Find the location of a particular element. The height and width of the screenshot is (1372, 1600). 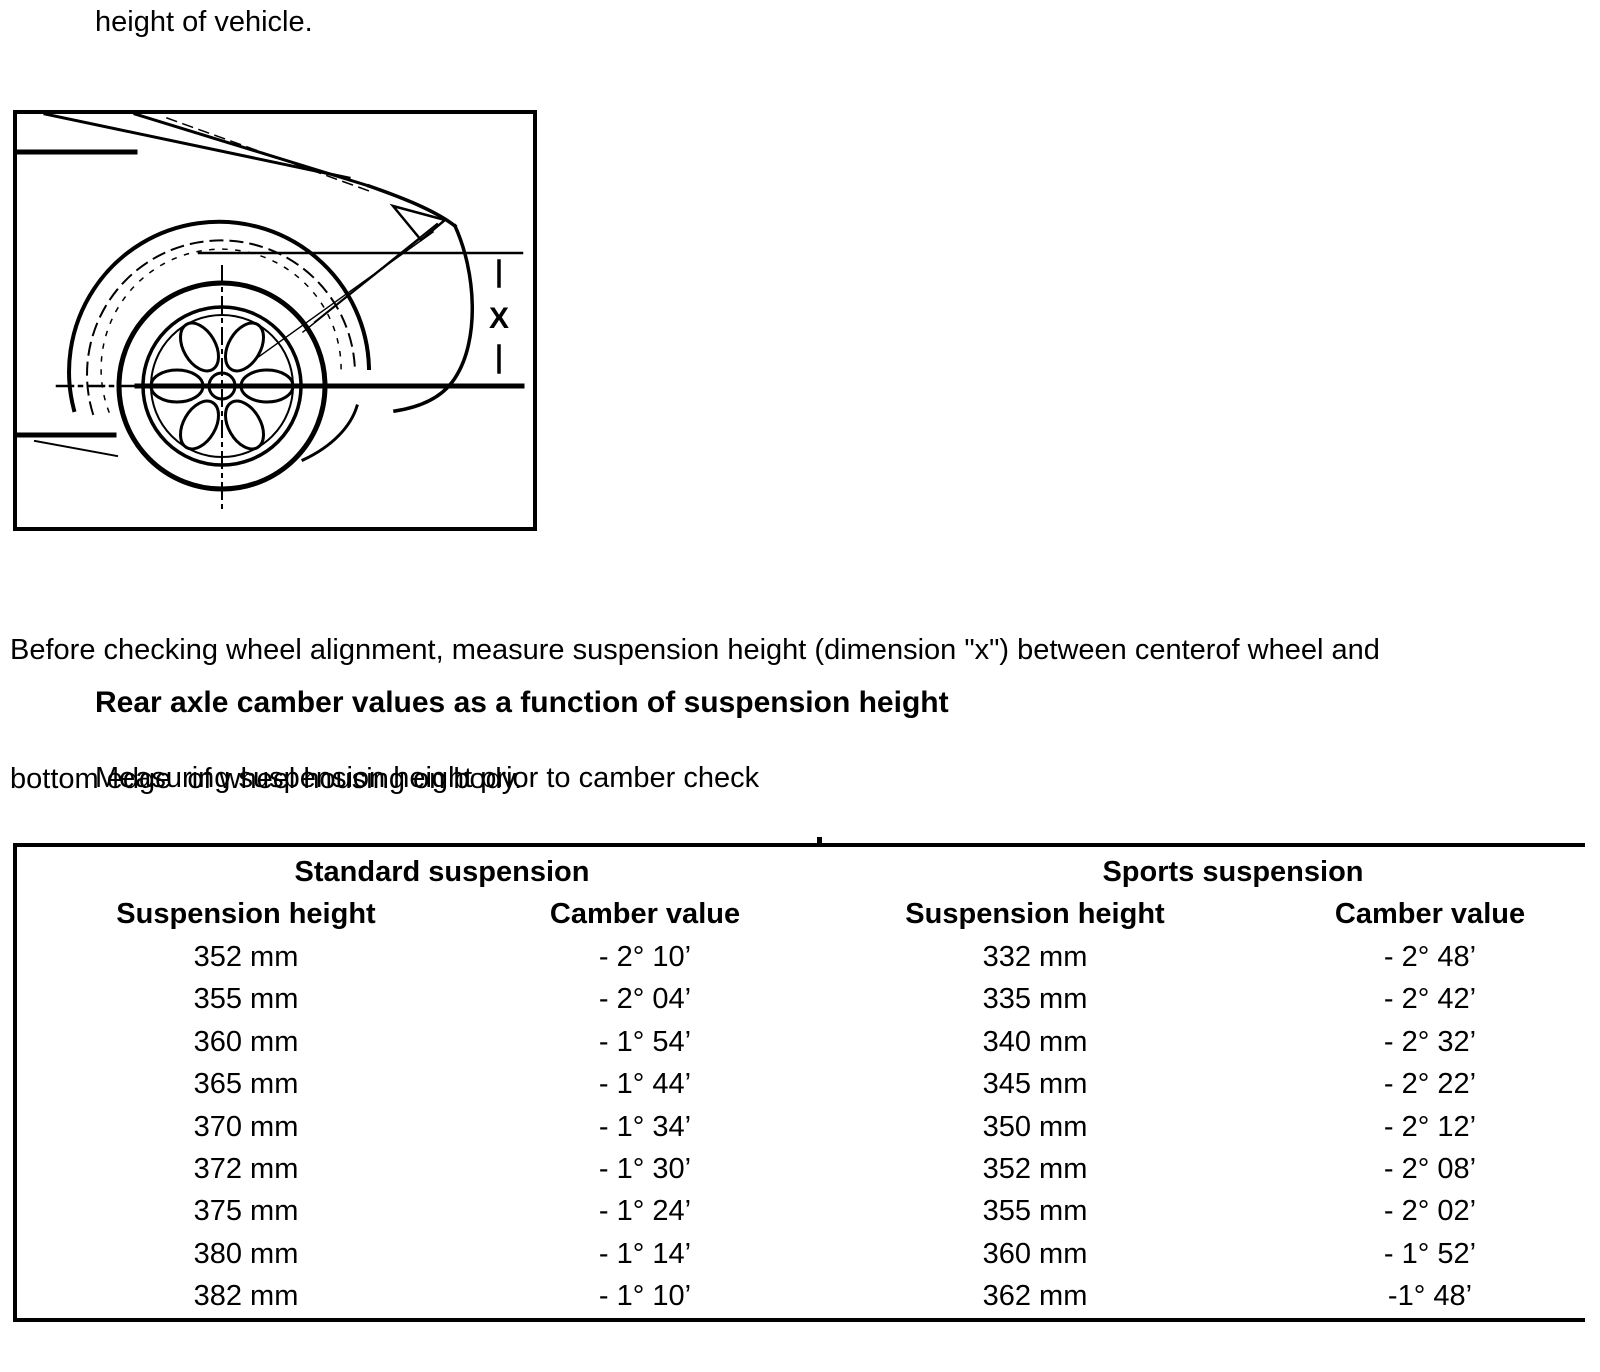

sports-camber-value: - 2° 02’ is located at coordinates (1430, 1211).